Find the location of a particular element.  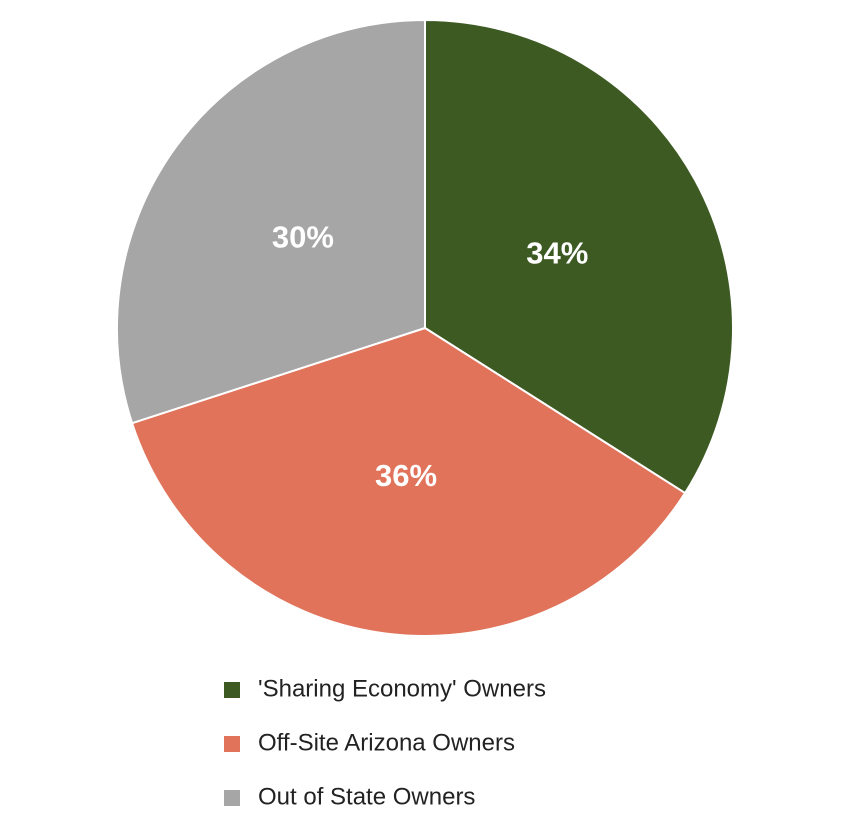

data-label: 36% is located at coordinates (406, 475).